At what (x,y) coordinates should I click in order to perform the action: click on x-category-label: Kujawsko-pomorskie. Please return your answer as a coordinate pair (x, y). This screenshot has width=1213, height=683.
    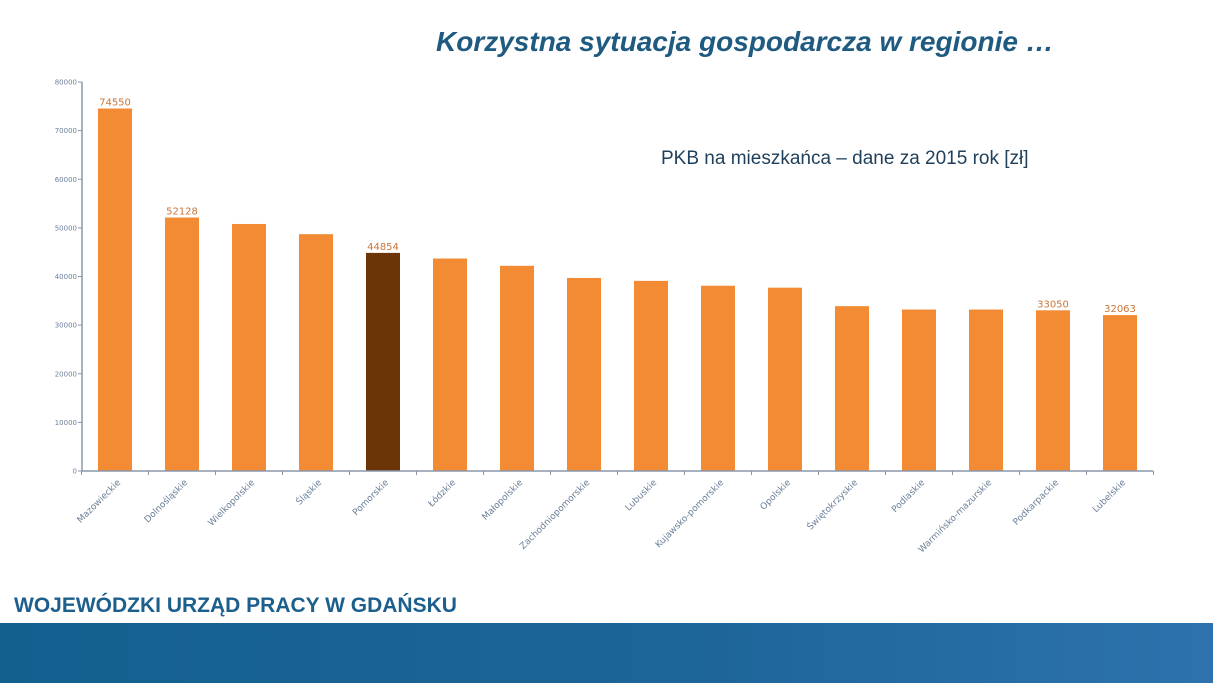
    Looking at the image, I should click on (690, 514).